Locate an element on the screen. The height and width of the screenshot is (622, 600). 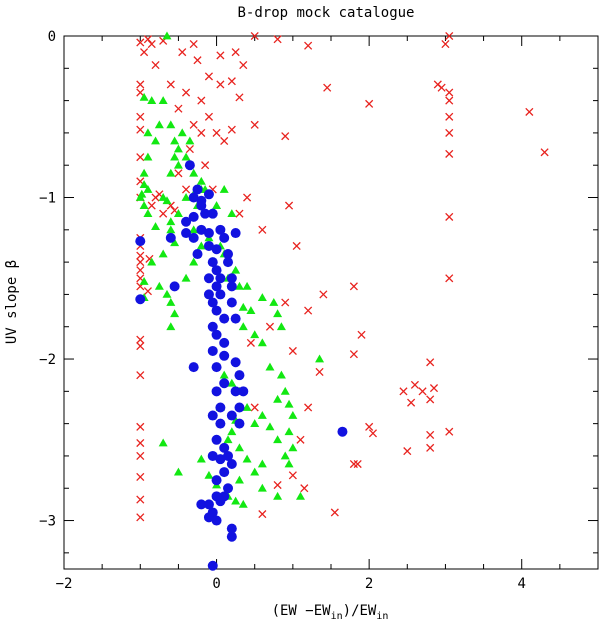
y-tick-label: −3 is located at coordinates (47, 522).